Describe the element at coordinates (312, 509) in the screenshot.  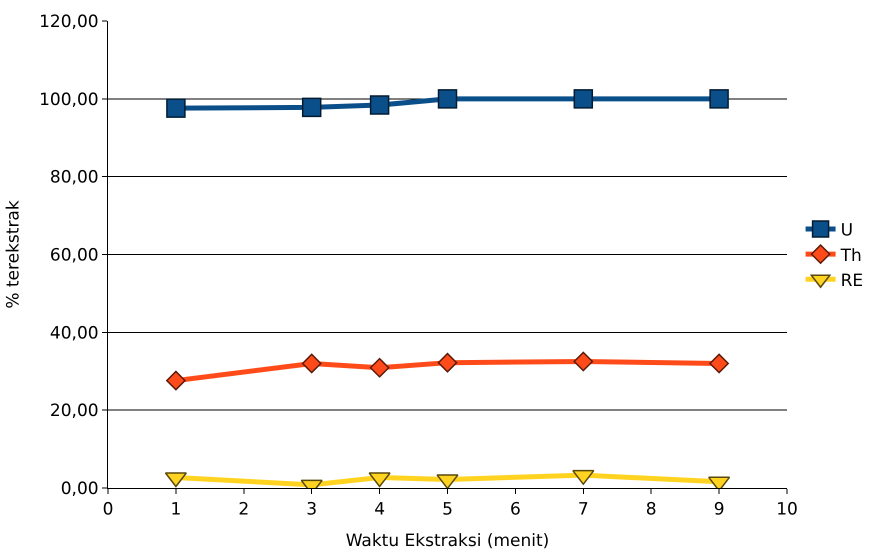
I see `x-tick-label: 3` at that location.